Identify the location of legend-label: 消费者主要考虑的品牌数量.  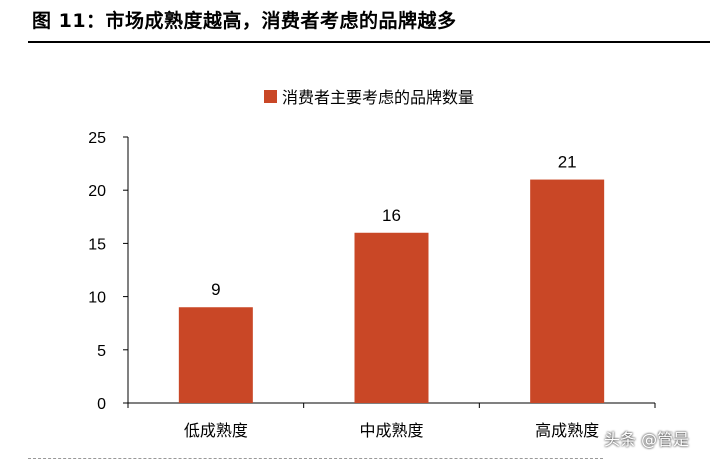
(378, 97).